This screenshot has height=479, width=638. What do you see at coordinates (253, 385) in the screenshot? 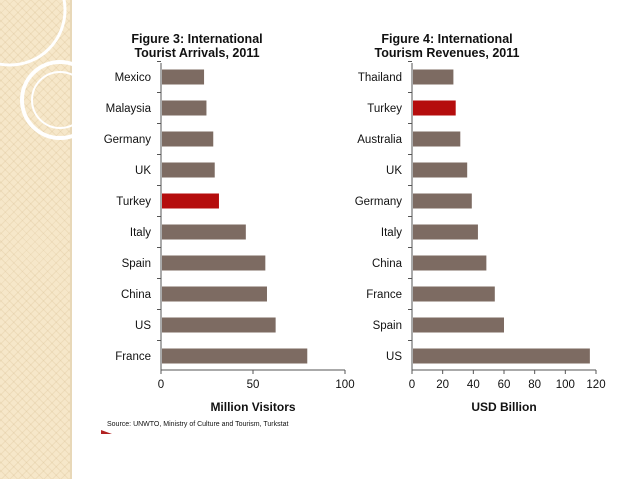
I see `x-tick-label: 50` at bounding box center [253, 385].